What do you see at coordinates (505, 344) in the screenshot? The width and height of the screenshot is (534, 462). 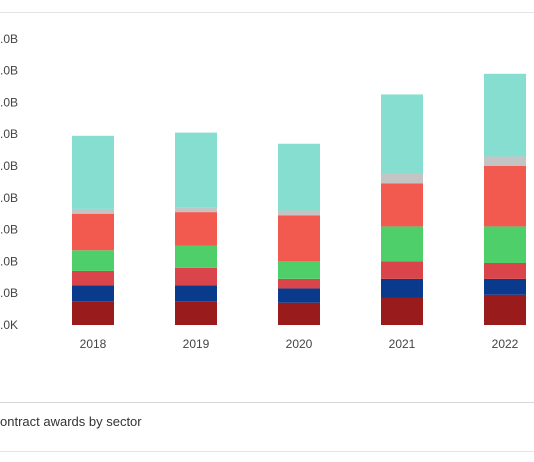 I see `x-tick-label: 2022` at bounding box center [505, 344].